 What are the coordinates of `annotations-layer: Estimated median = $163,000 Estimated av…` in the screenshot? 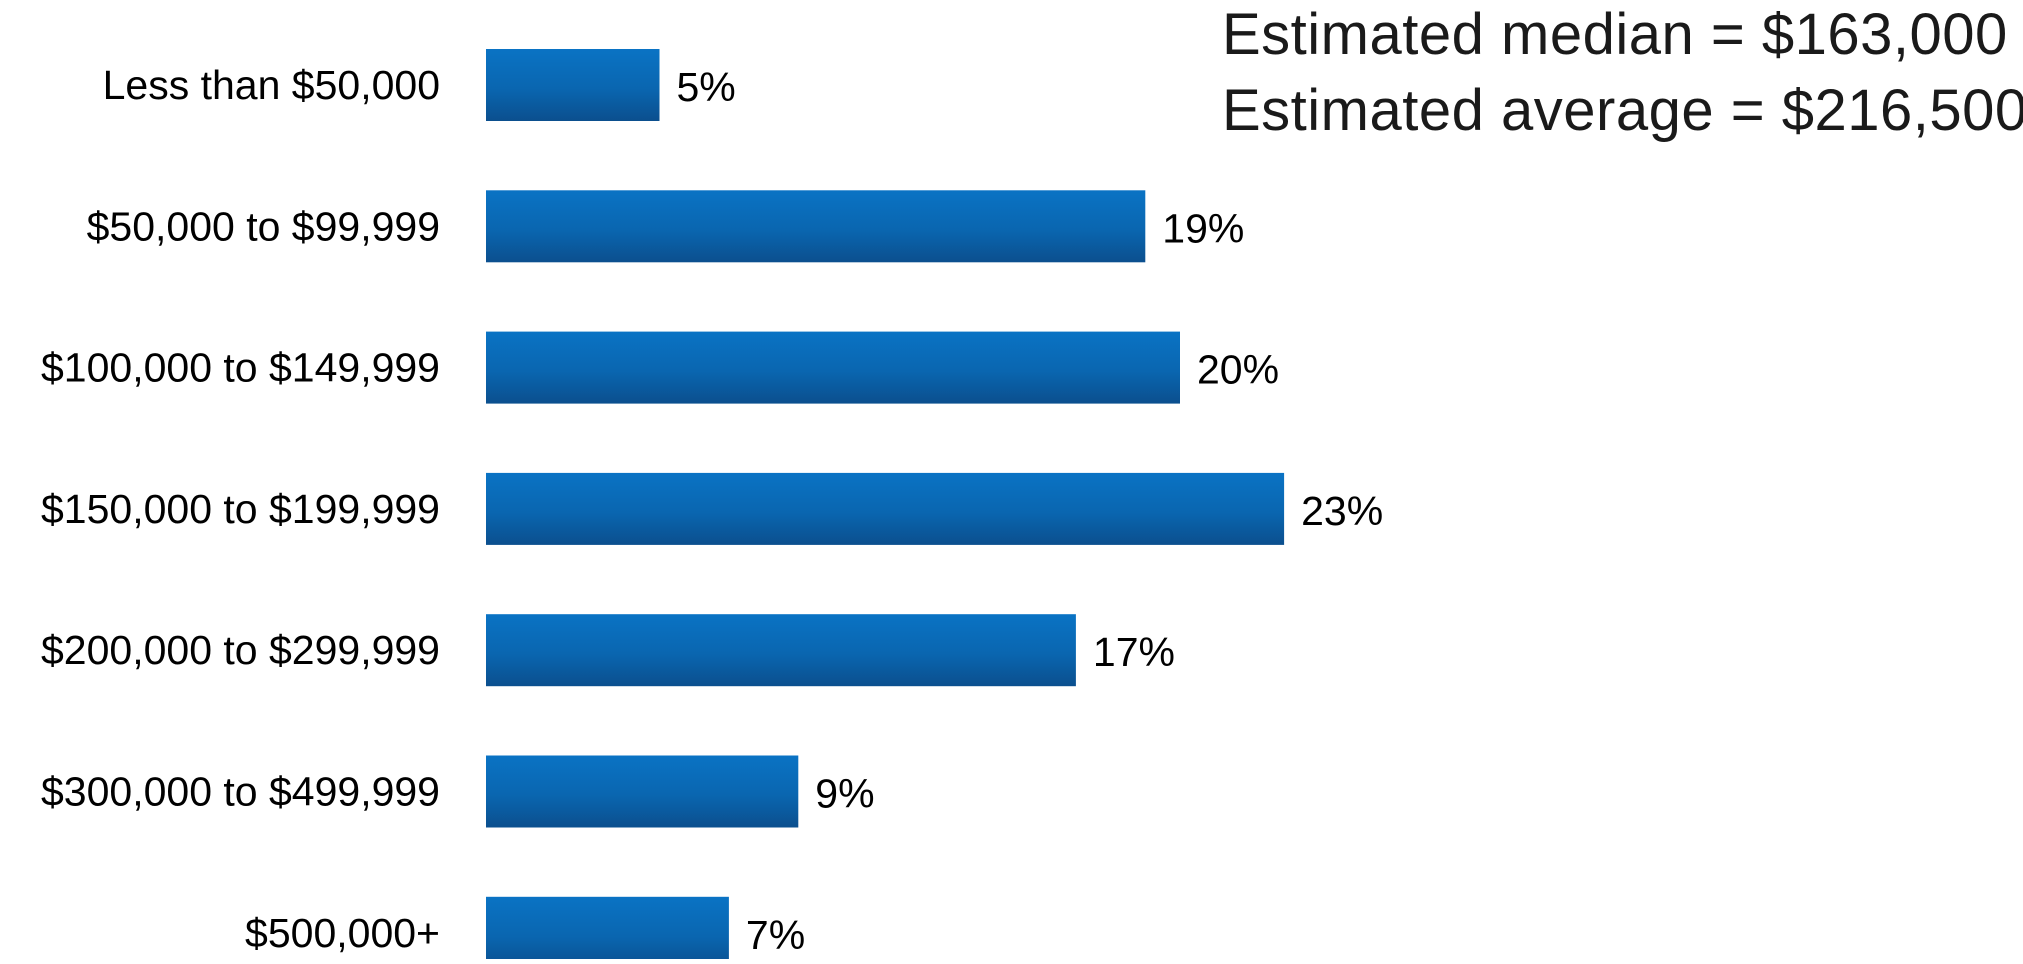 It's located at (1622, 72).